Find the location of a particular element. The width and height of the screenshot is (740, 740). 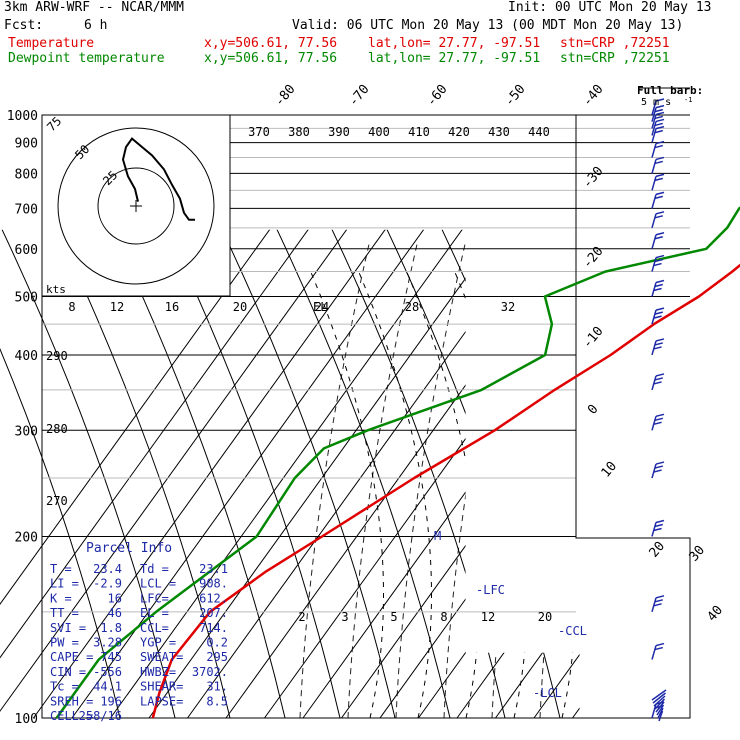

level-annotation-el: EL is located at coordinates (320, 307).